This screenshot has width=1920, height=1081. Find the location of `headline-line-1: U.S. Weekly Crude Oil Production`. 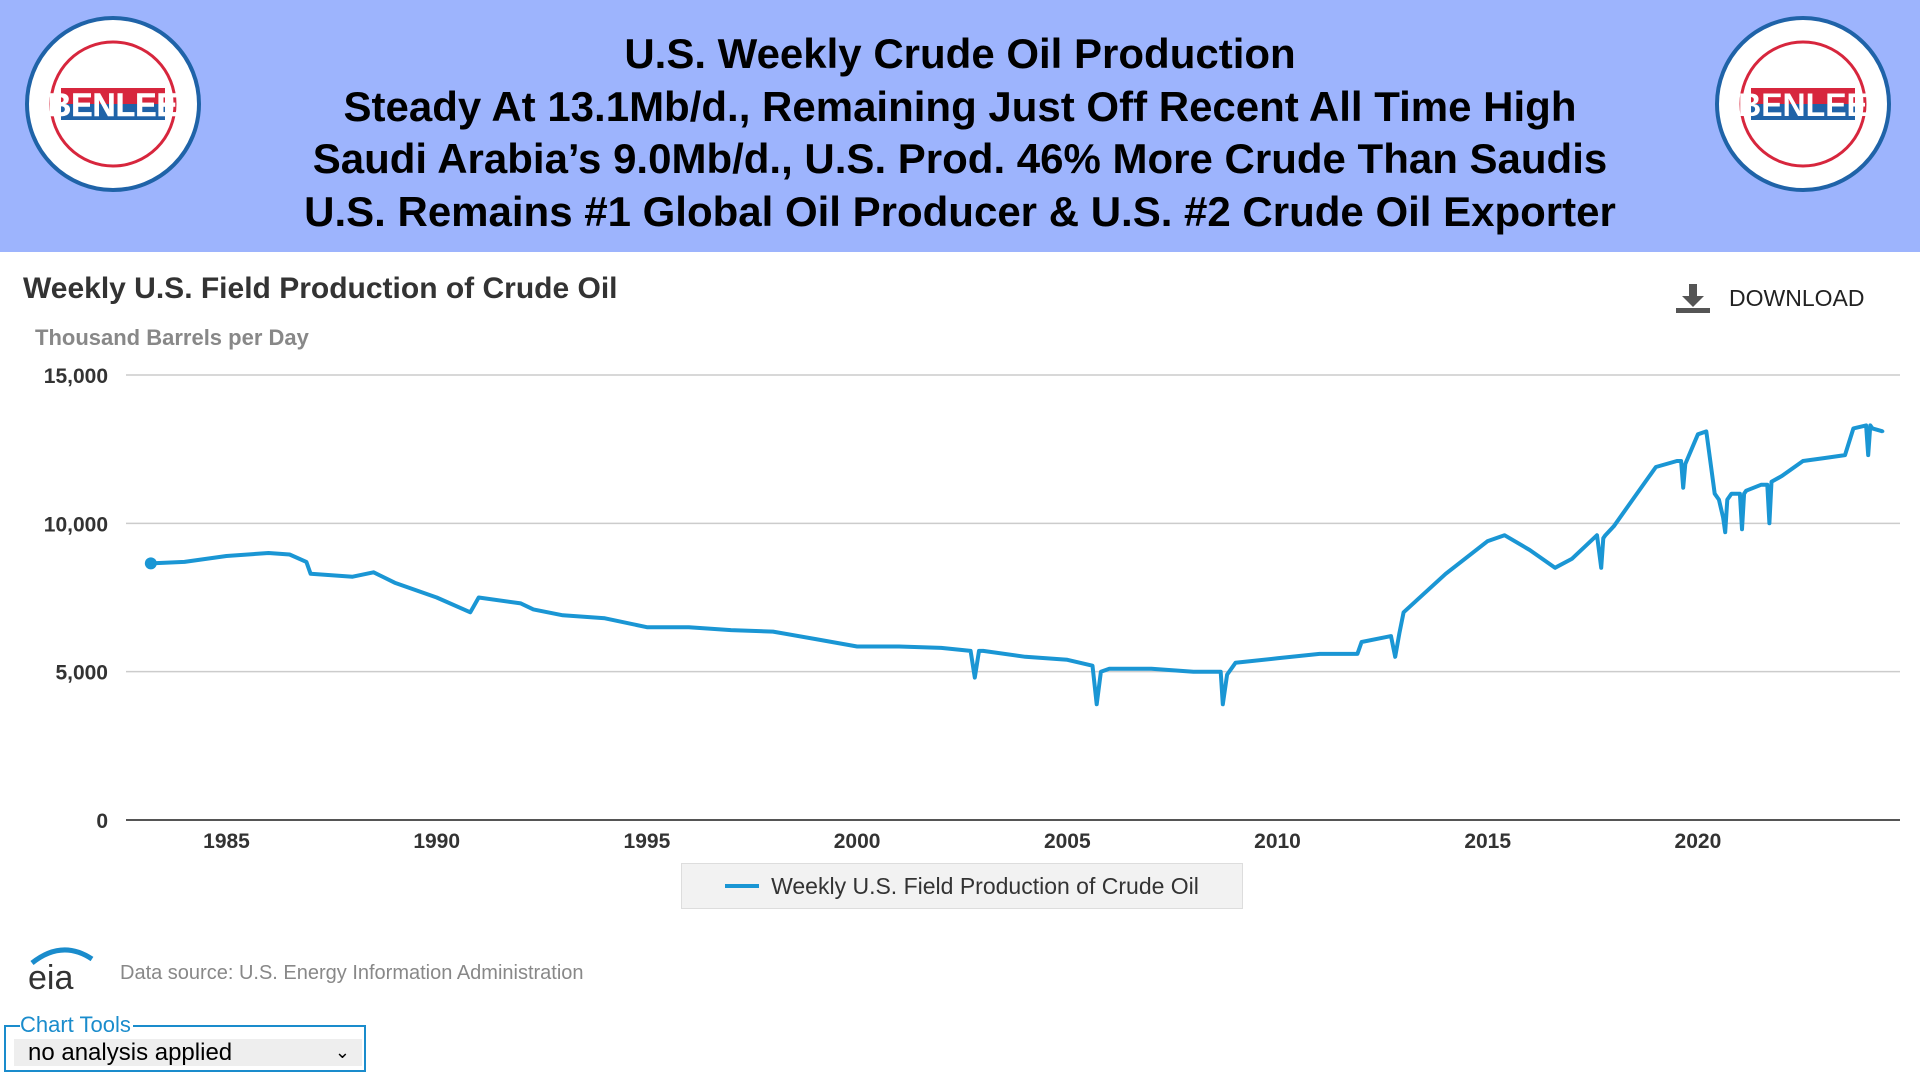

headline-line-1: U.S. Weekly Crude Oil Production is located at coordinates (960, 53).